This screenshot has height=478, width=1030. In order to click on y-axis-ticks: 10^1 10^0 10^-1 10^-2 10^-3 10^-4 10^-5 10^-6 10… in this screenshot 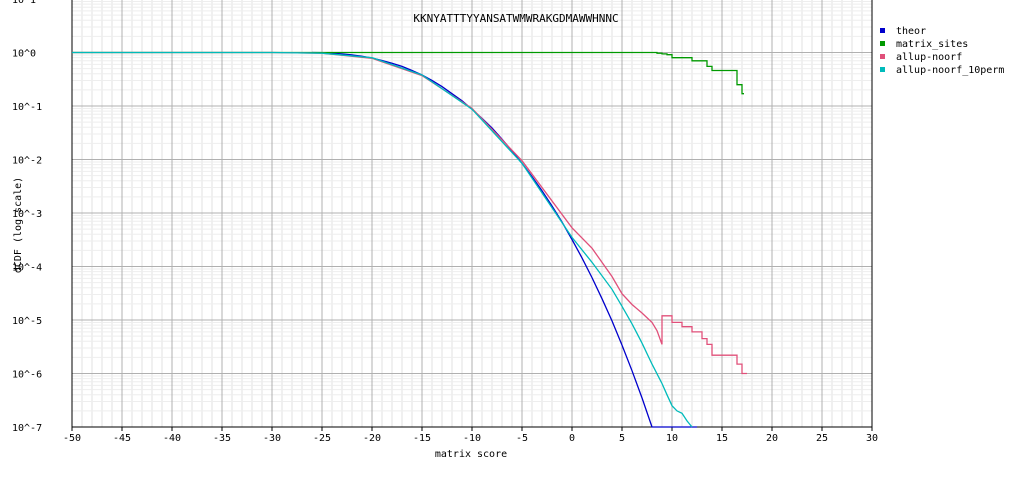, I will do `click(27, 217)`.